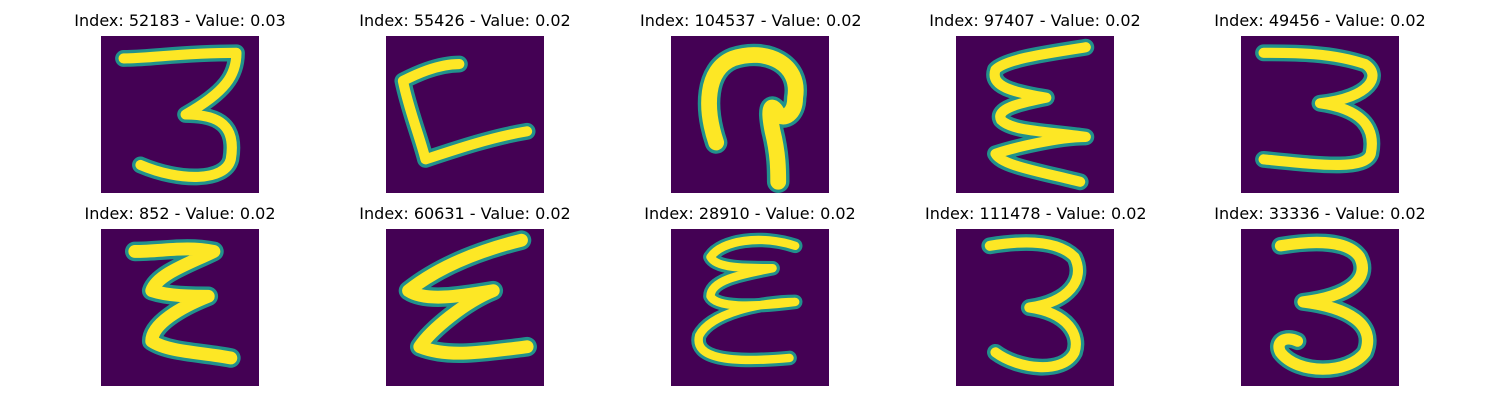  What do you see at coordinates (1036, 213) in the screenshot?
I see `panel-title: Index: 111478 - Value: 0.02` at bounding box center [1036, 213].